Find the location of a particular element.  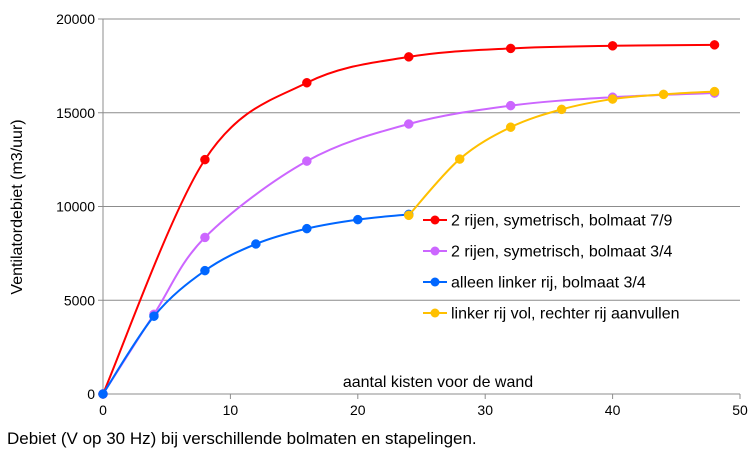

legend-item-1: 2 rijen, symetrisch, bolmaat 7/9 is located at coordinates (548, 221).